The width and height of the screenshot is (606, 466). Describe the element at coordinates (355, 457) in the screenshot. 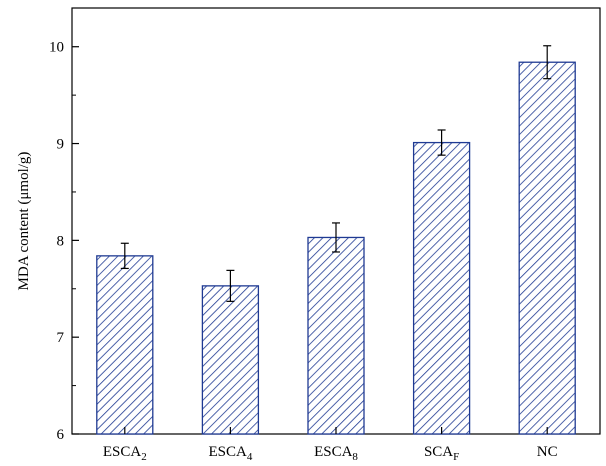

I see `x-tick-label-subscript: 8` at that location.